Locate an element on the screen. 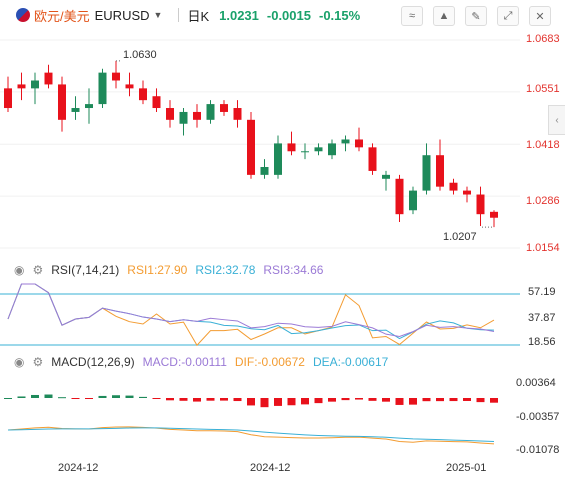  pair-name: 欧元/美元 is located at coordinates (62, 16).